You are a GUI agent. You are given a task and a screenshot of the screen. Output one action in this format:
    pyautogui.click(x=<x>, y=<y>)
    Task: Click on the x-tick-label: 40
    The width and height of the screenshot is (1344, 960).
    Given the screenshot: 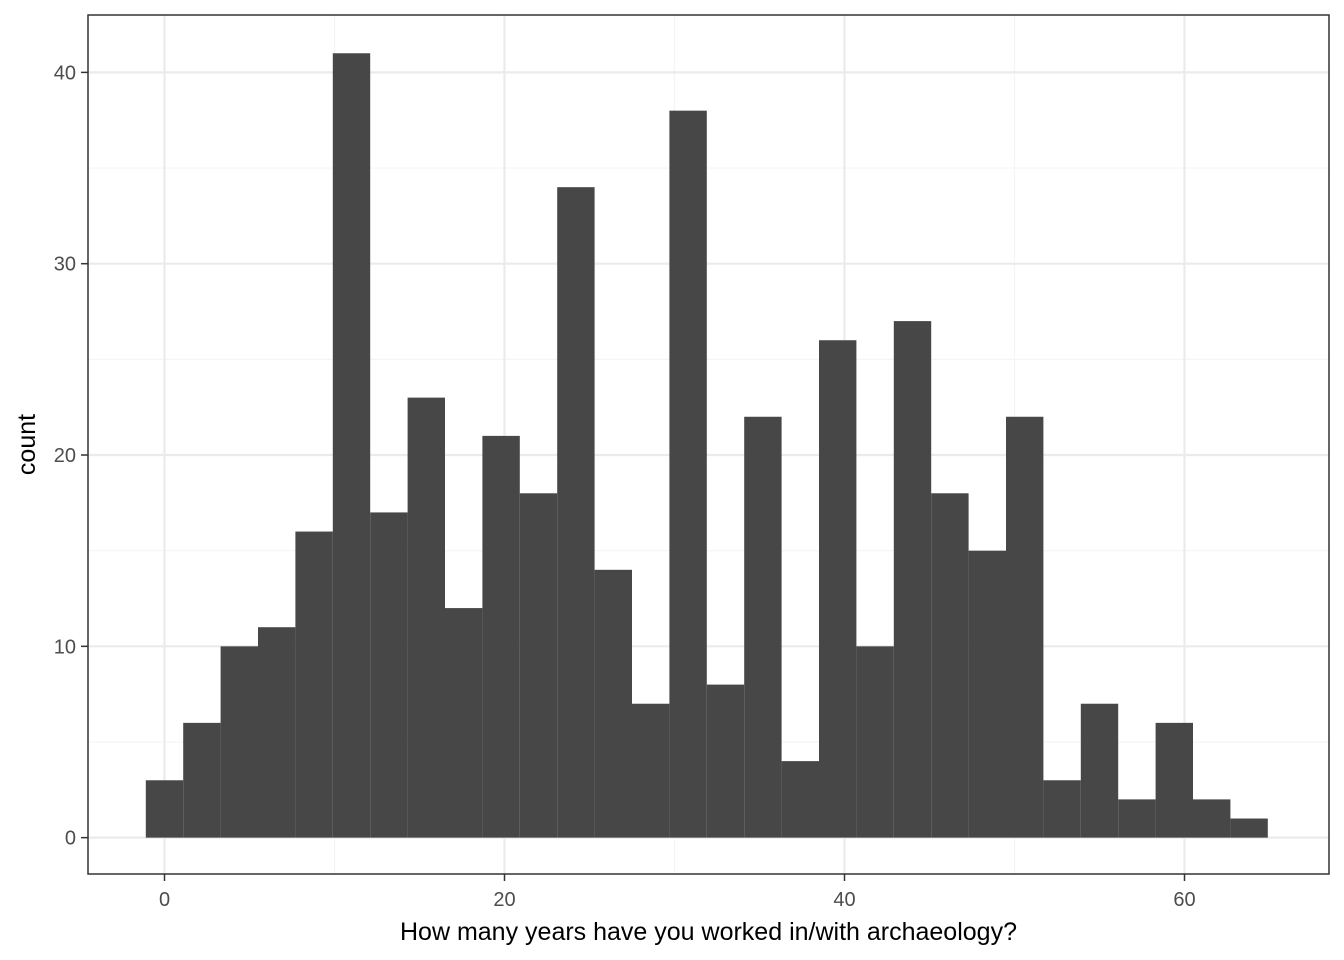 What is the action you would take?
    pyautogui.click(x=844, y=900)
    